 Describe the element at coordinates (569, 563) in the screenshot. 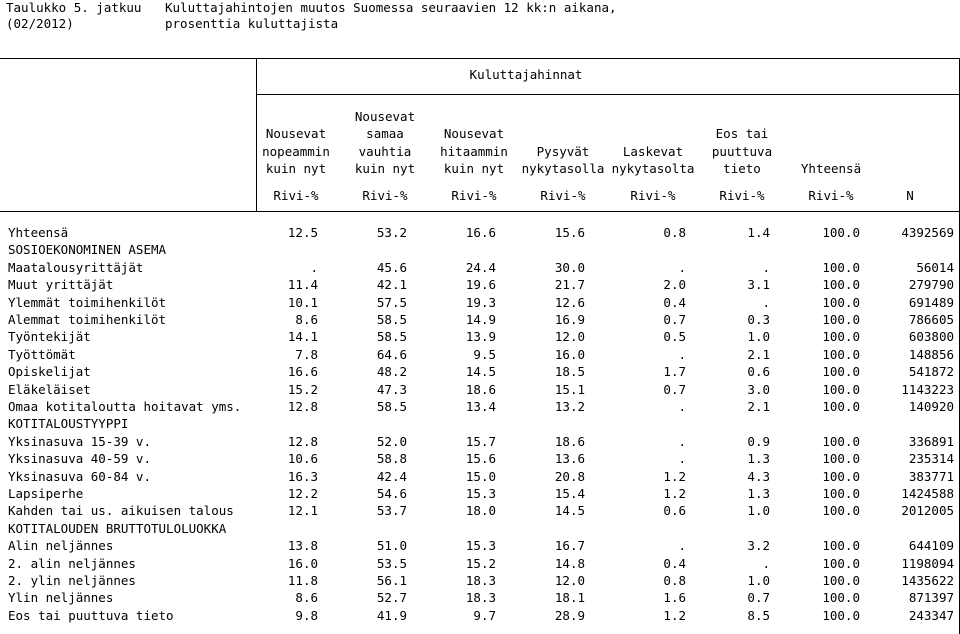

I see `table-cell: 14.8` at that location.